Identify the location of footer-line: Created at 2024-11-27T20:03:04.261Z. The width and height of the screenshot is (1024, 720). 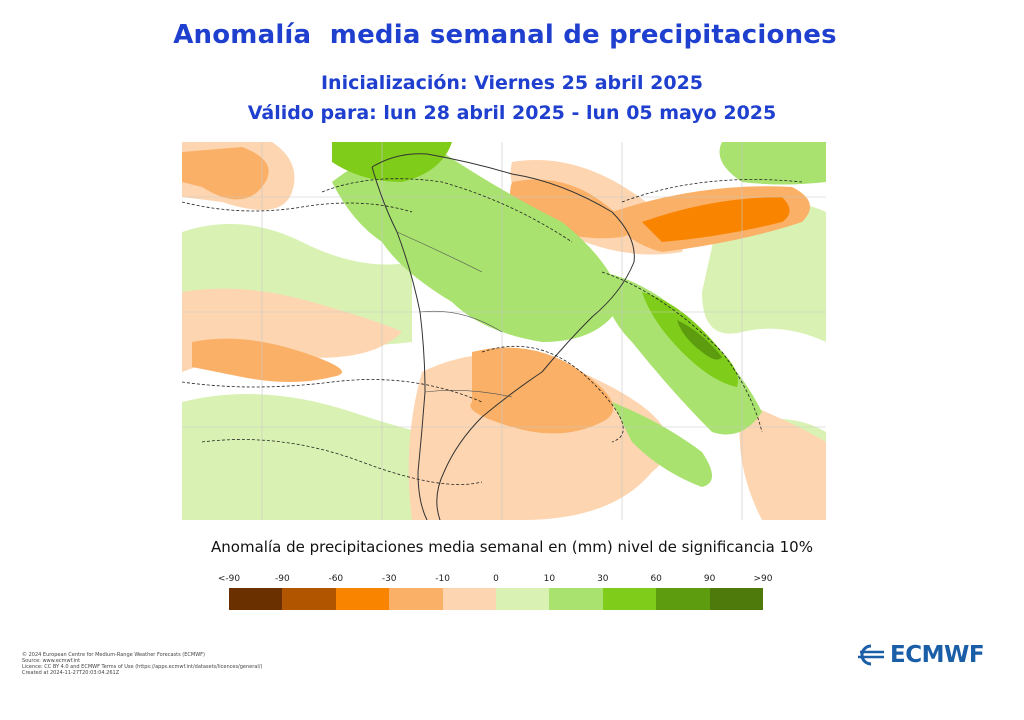
(71, 673).